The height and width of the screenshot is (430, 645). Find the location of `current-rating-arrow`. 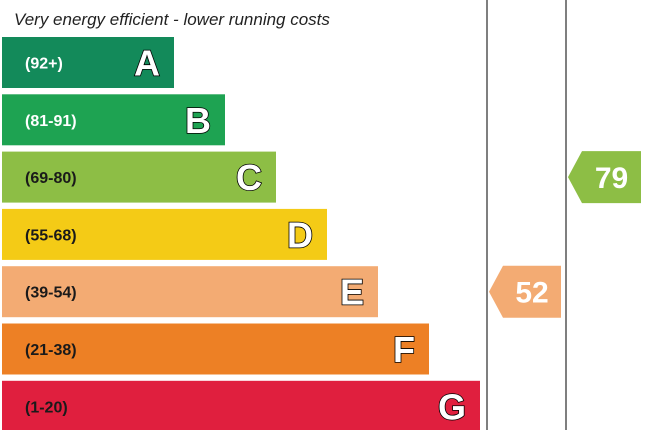

current-rating-arrow is located at coordinates (525, 291).